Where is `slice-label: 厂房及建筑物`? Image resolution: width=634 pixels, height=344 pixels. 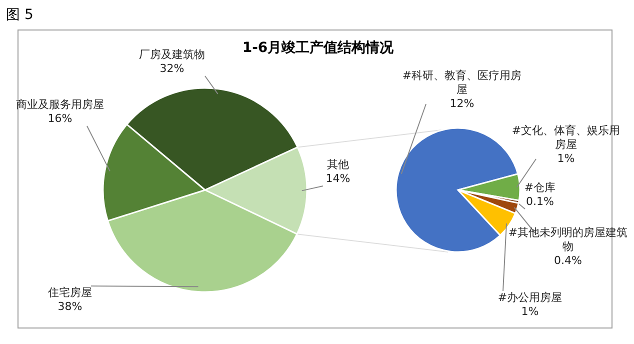
slice-label: 厂房及建筑物 is located at coordinates (172, 54).